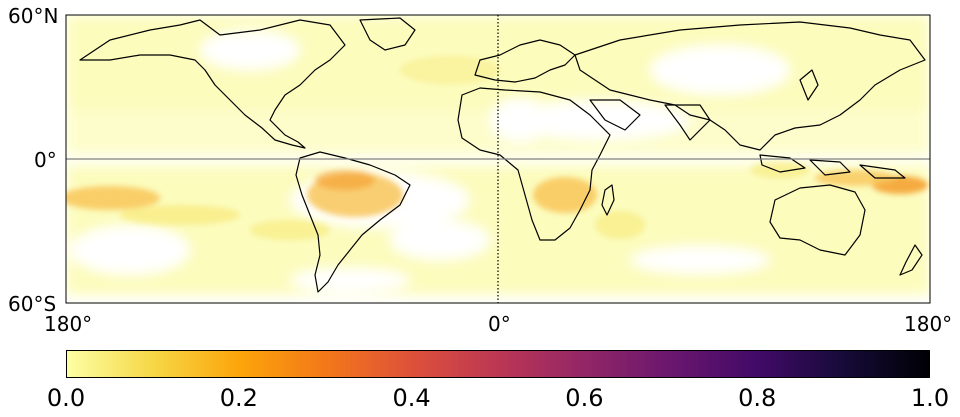 This screenshot has width=960, height=417. What do you see at coordinates (33, 16) in the screenshot?
I see `lat-label-60n: 60°N` at bounding box center [33, 16].